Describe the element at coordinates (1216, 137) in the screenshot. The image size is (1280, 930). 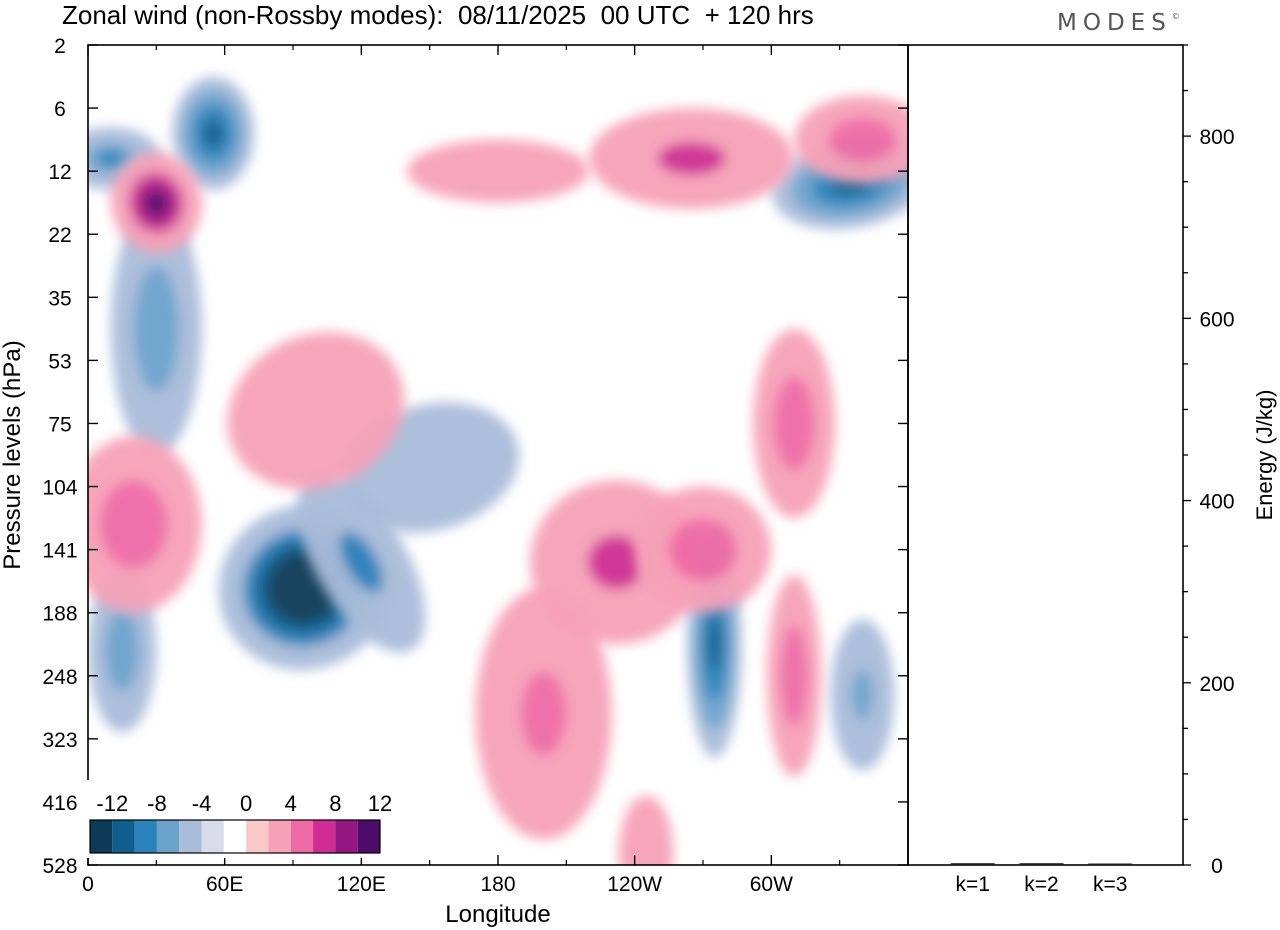
I see `energy-tick-label: 800` at that location.